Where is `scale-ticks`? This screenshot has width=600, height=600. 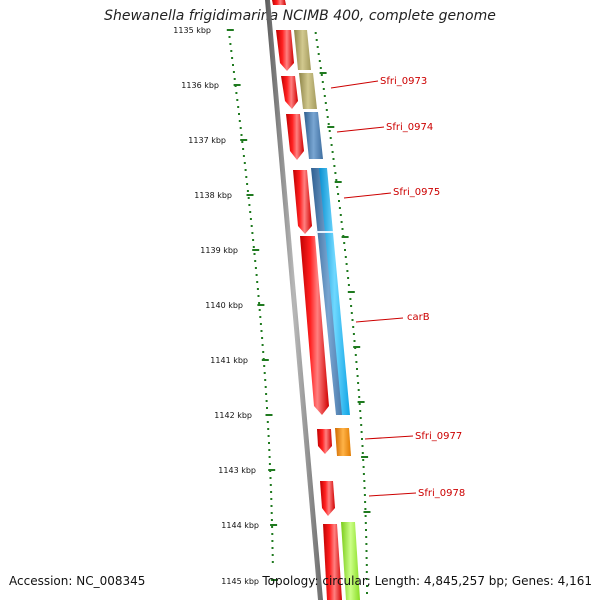 scale-ticks is located at coordinates (252, 305).